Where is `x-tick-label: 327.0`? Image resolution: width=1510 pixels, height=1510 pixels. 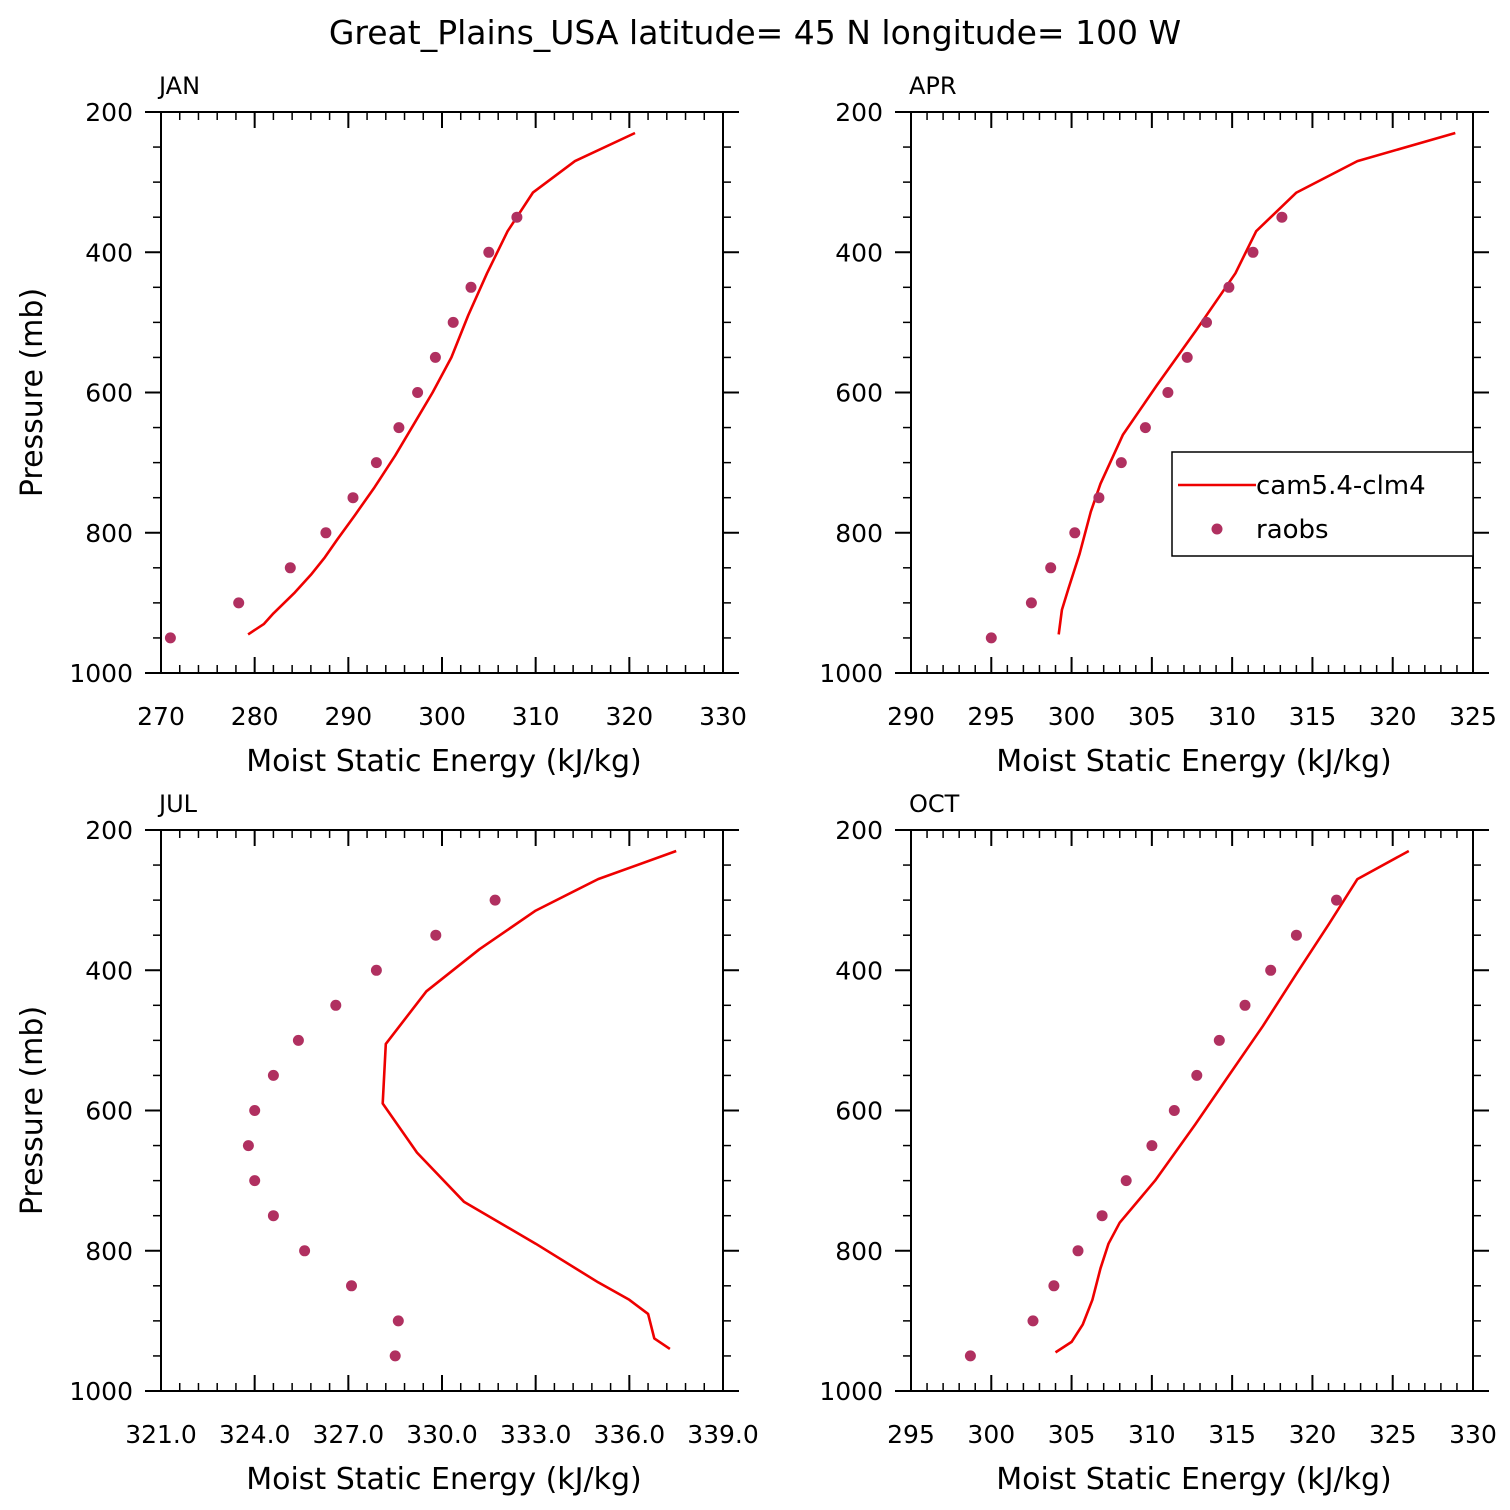 x-tick-label: 327.0 is located at coordinates (349, 1434).